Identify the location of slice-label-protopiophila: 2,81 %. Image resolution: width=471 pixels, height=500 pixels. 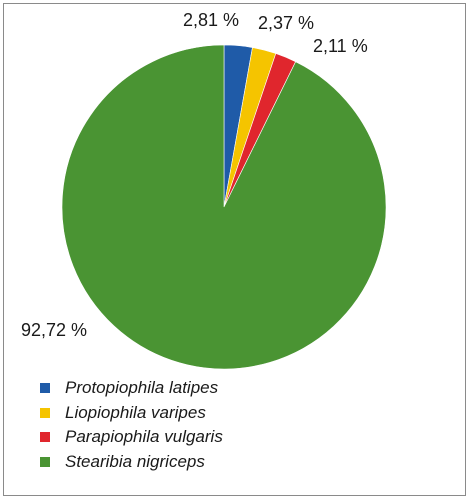
(211, 20).